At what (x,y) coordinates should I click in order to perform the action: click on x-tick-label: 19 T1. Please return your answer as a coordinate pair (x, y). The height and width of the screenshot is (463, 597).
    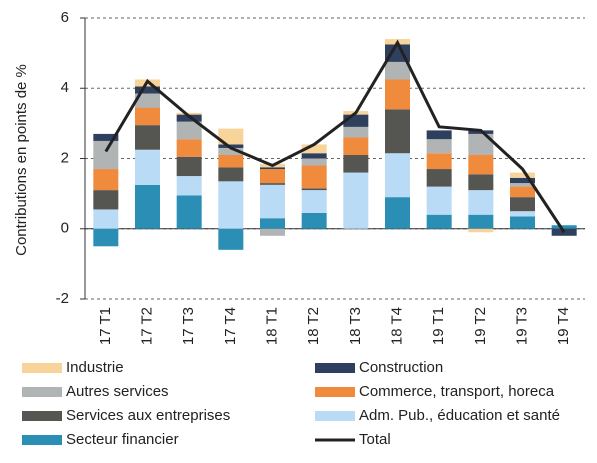
    Looking at the image, I should click on (438, 326).